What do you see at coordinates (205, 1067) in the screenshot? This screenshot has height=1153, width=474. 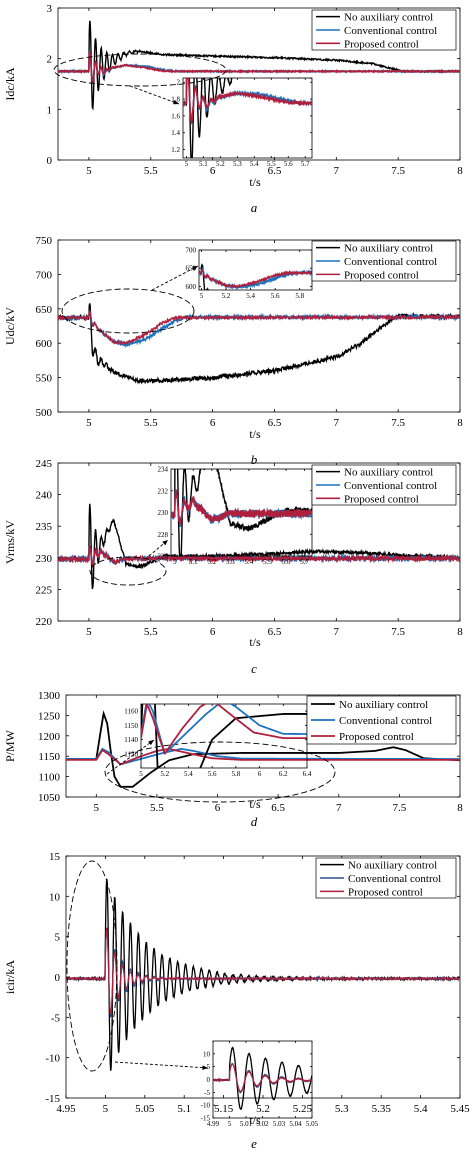 I see `chart-e-arrow-head` at bounding box center [205, 1067].